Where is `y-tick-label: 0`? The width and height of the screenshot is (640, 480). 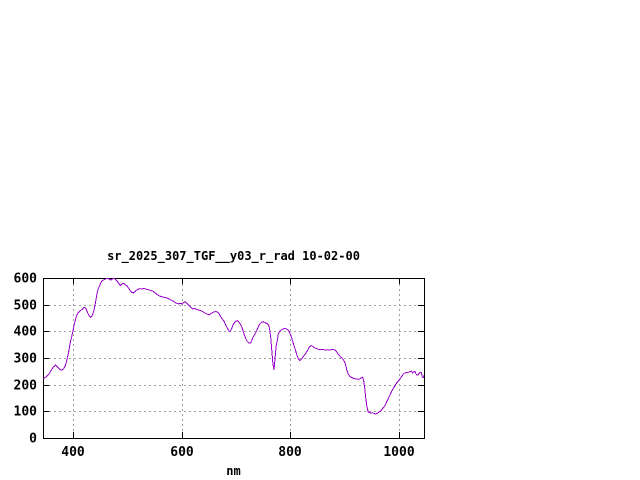
y-tick-label: 0 is located at coordinates (33, 439).